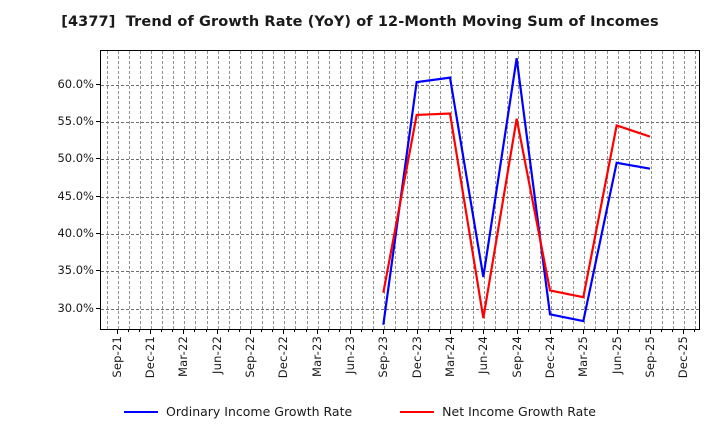 The height and width of the screenshot is (440, 720). I want to click on legend-label: Net Income Growth Rate, so click(519, 411).